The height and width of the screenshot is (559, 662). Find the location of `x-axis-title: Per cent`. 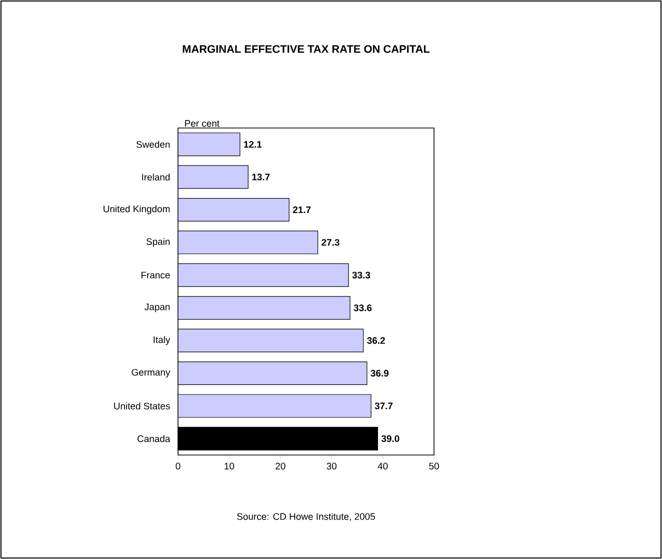

x-axis-title: Per cent is located at coordinates (202, 123).